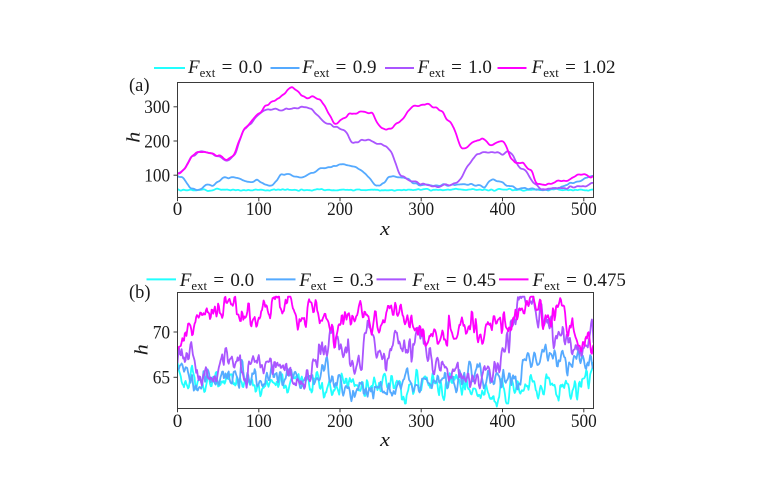 The width and height of the screenshot is (768, 497). Describe the element at coordinates (573, 68) in the screenshot. I see `svg-text: Fext = 1.02` at that location.